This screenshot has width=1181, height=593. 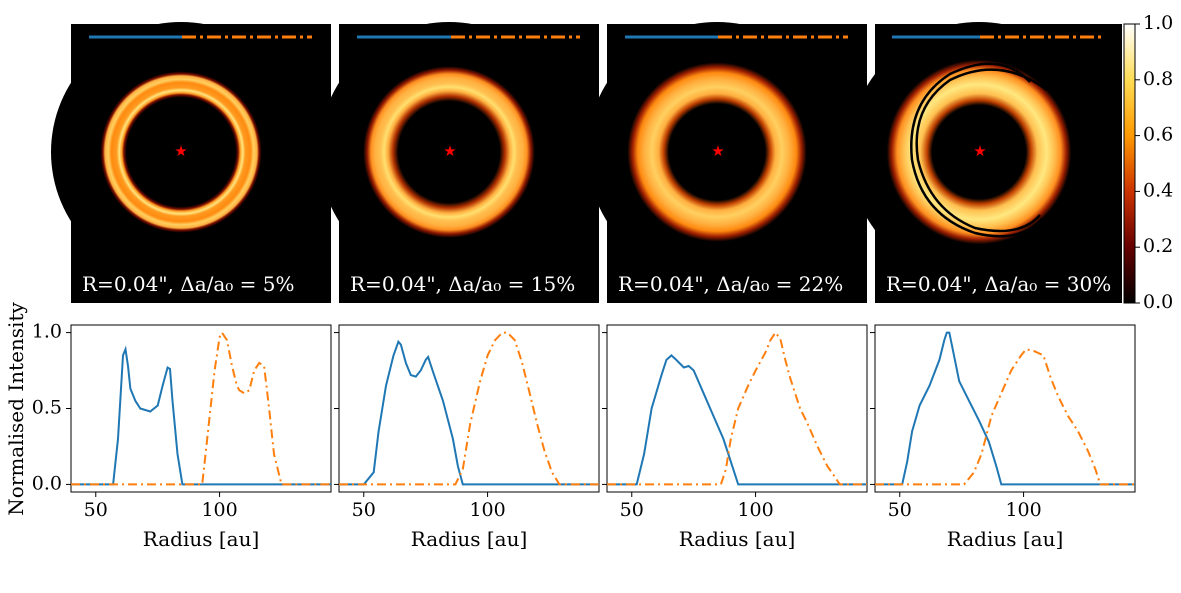 What do you see at coordinates (1158, 246) in the screenshot?
I see `colorbar-tick-label: 0.2` at bounding box center [1158, 246].